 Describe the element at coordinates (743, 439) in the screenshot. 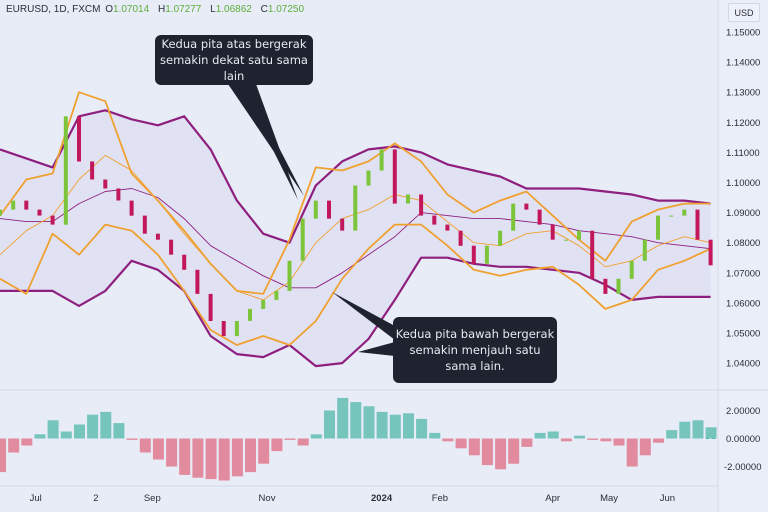

I see `osc-tick-label: 0.00000` at that location.